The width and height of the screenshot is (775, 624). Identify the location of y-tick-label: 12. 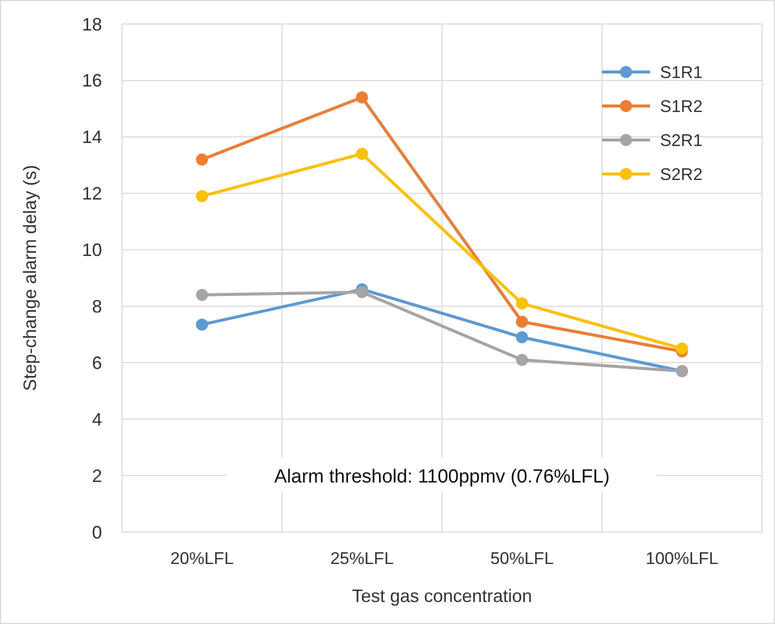
(92, 194).